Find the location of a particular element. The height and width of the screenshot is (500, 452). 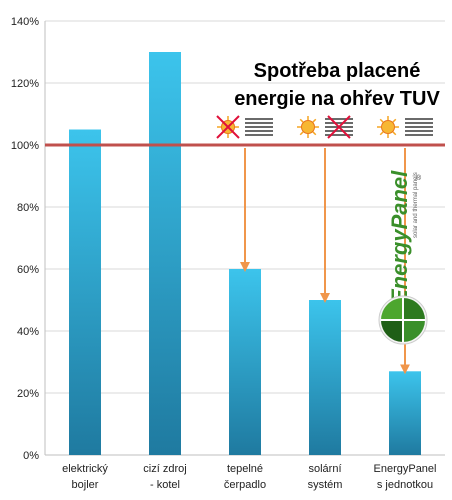

y-axis-ticks: 0% 20% 40% 60% 80% 100% 120% 140% is located at coordinates (25, 239).